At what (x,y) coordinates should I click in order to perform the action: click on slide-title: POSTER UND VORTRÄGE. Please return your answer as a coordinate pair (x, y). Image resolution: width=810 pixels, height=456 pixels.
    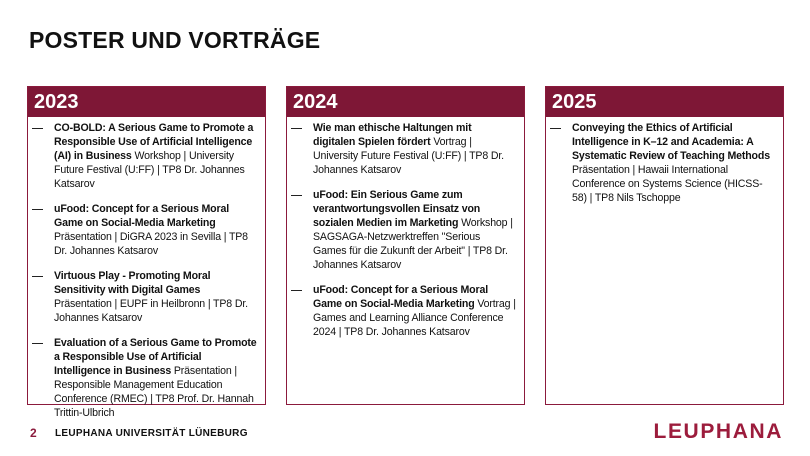
    Looking at the image, I should click on (175, 40).